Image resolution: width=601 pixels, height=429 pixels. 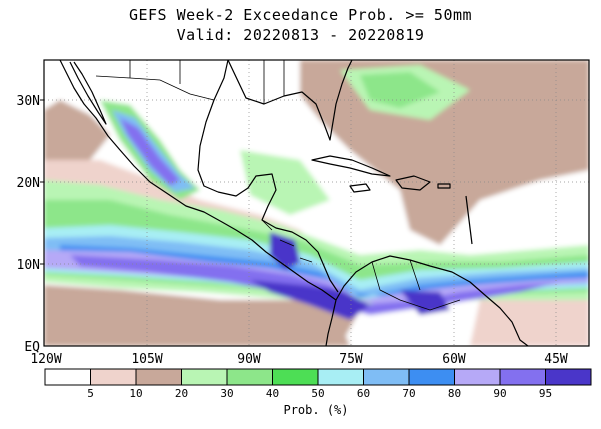 I want to click on colorbar-tick-label: 10, so click(x=135, y=393).